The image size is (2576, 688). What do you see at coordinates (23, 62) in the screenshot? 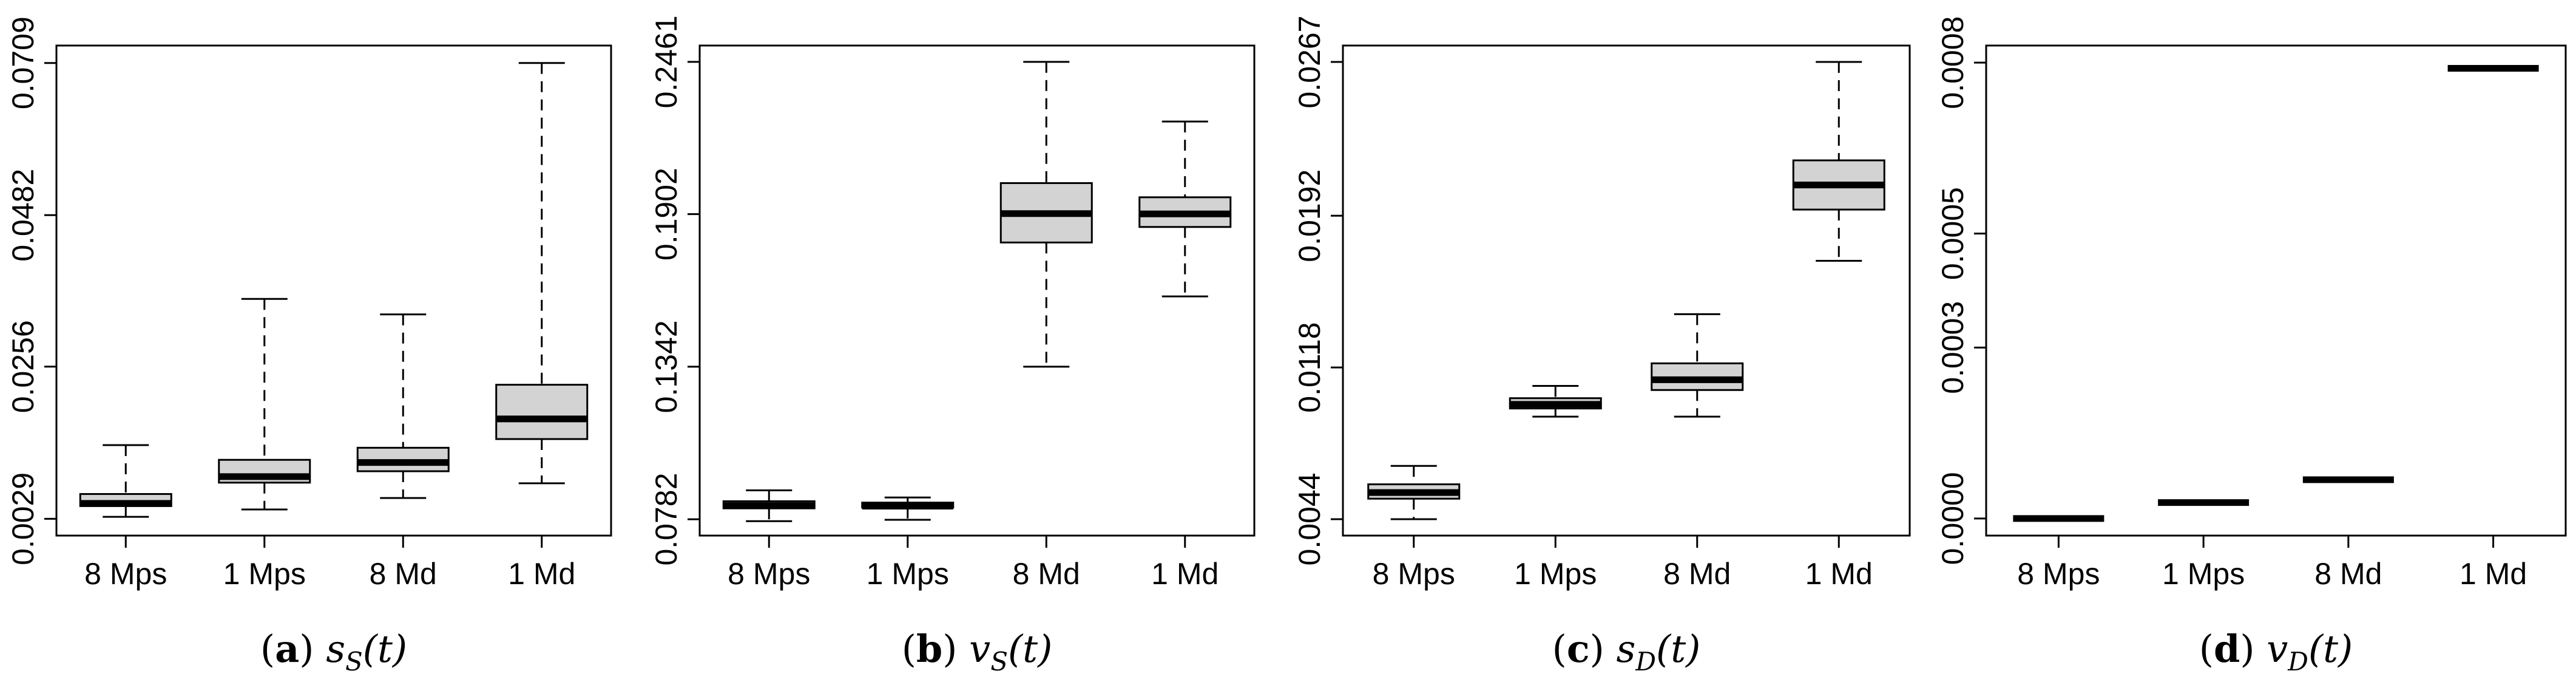
I see `y-tick-label: 0.0709` at bounding box center [23, 62].